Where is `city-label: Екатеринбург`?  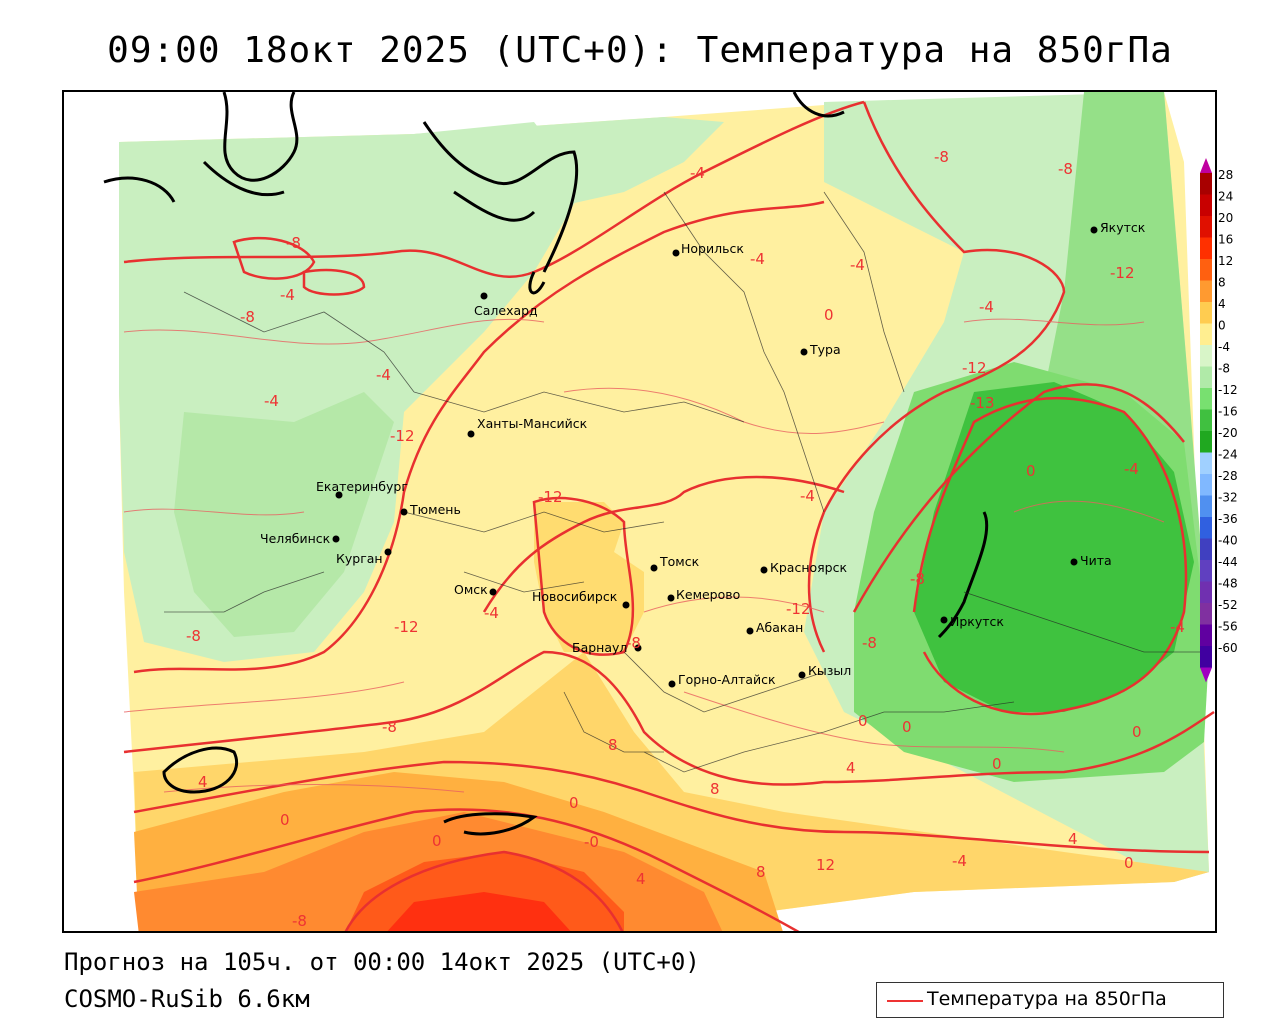
city-label: Екатеринбург is located at coordinates (362, 486).